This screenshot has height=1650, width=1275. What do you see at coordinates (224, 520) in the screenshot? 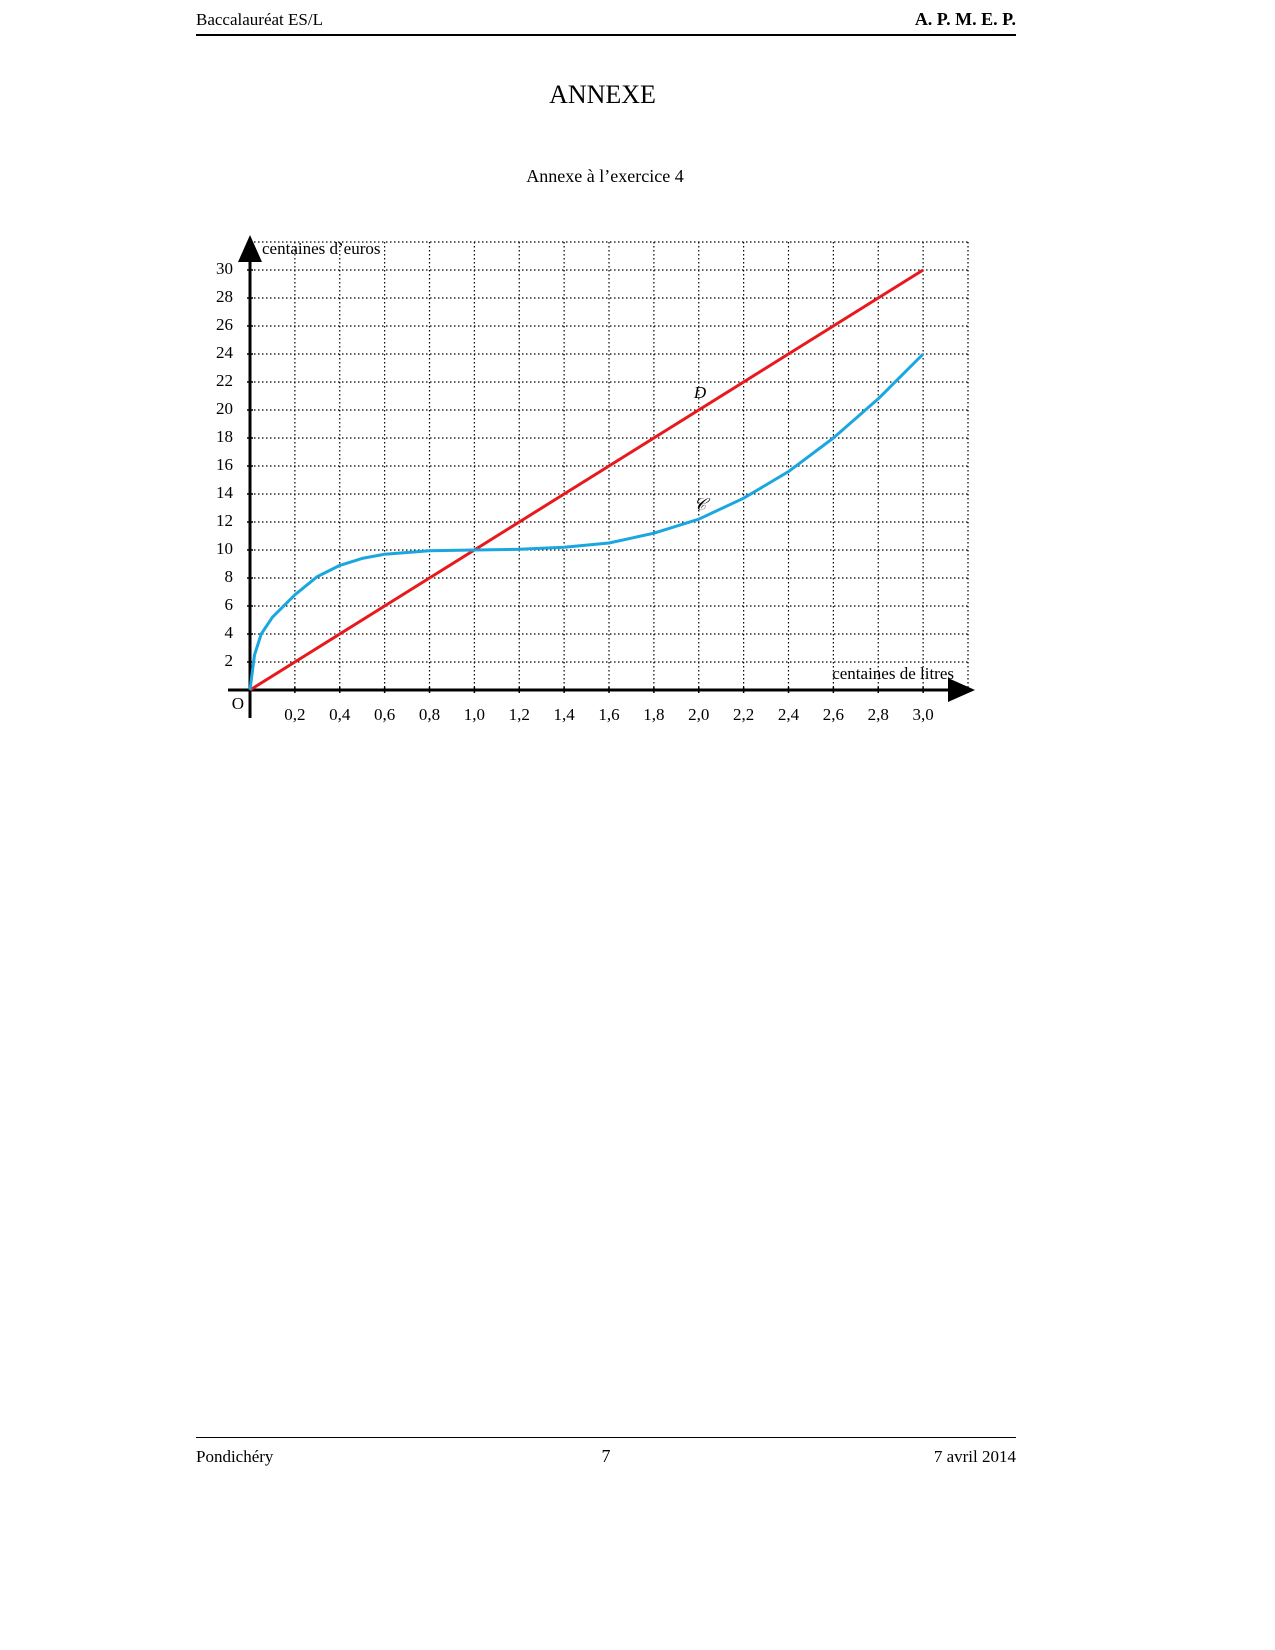
I see `y-tick-label: 12` at bounding box center [224, 520].